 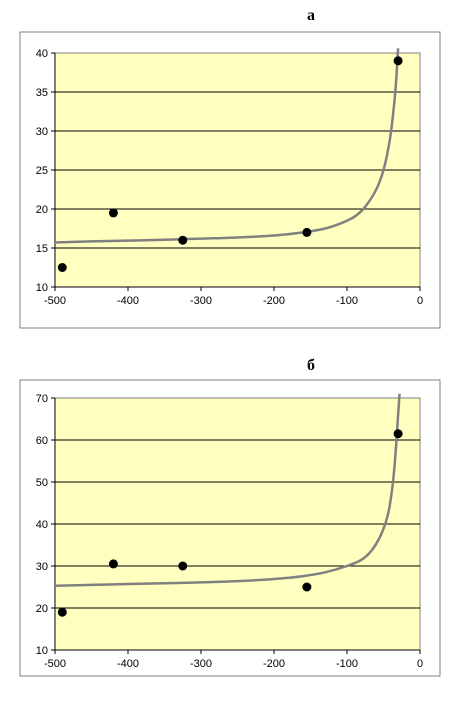 What do you see at coordinates (42, 567) in the screenshot?
I see `chart-b-y-tick-label: 30` at bounding box center [42, 567].